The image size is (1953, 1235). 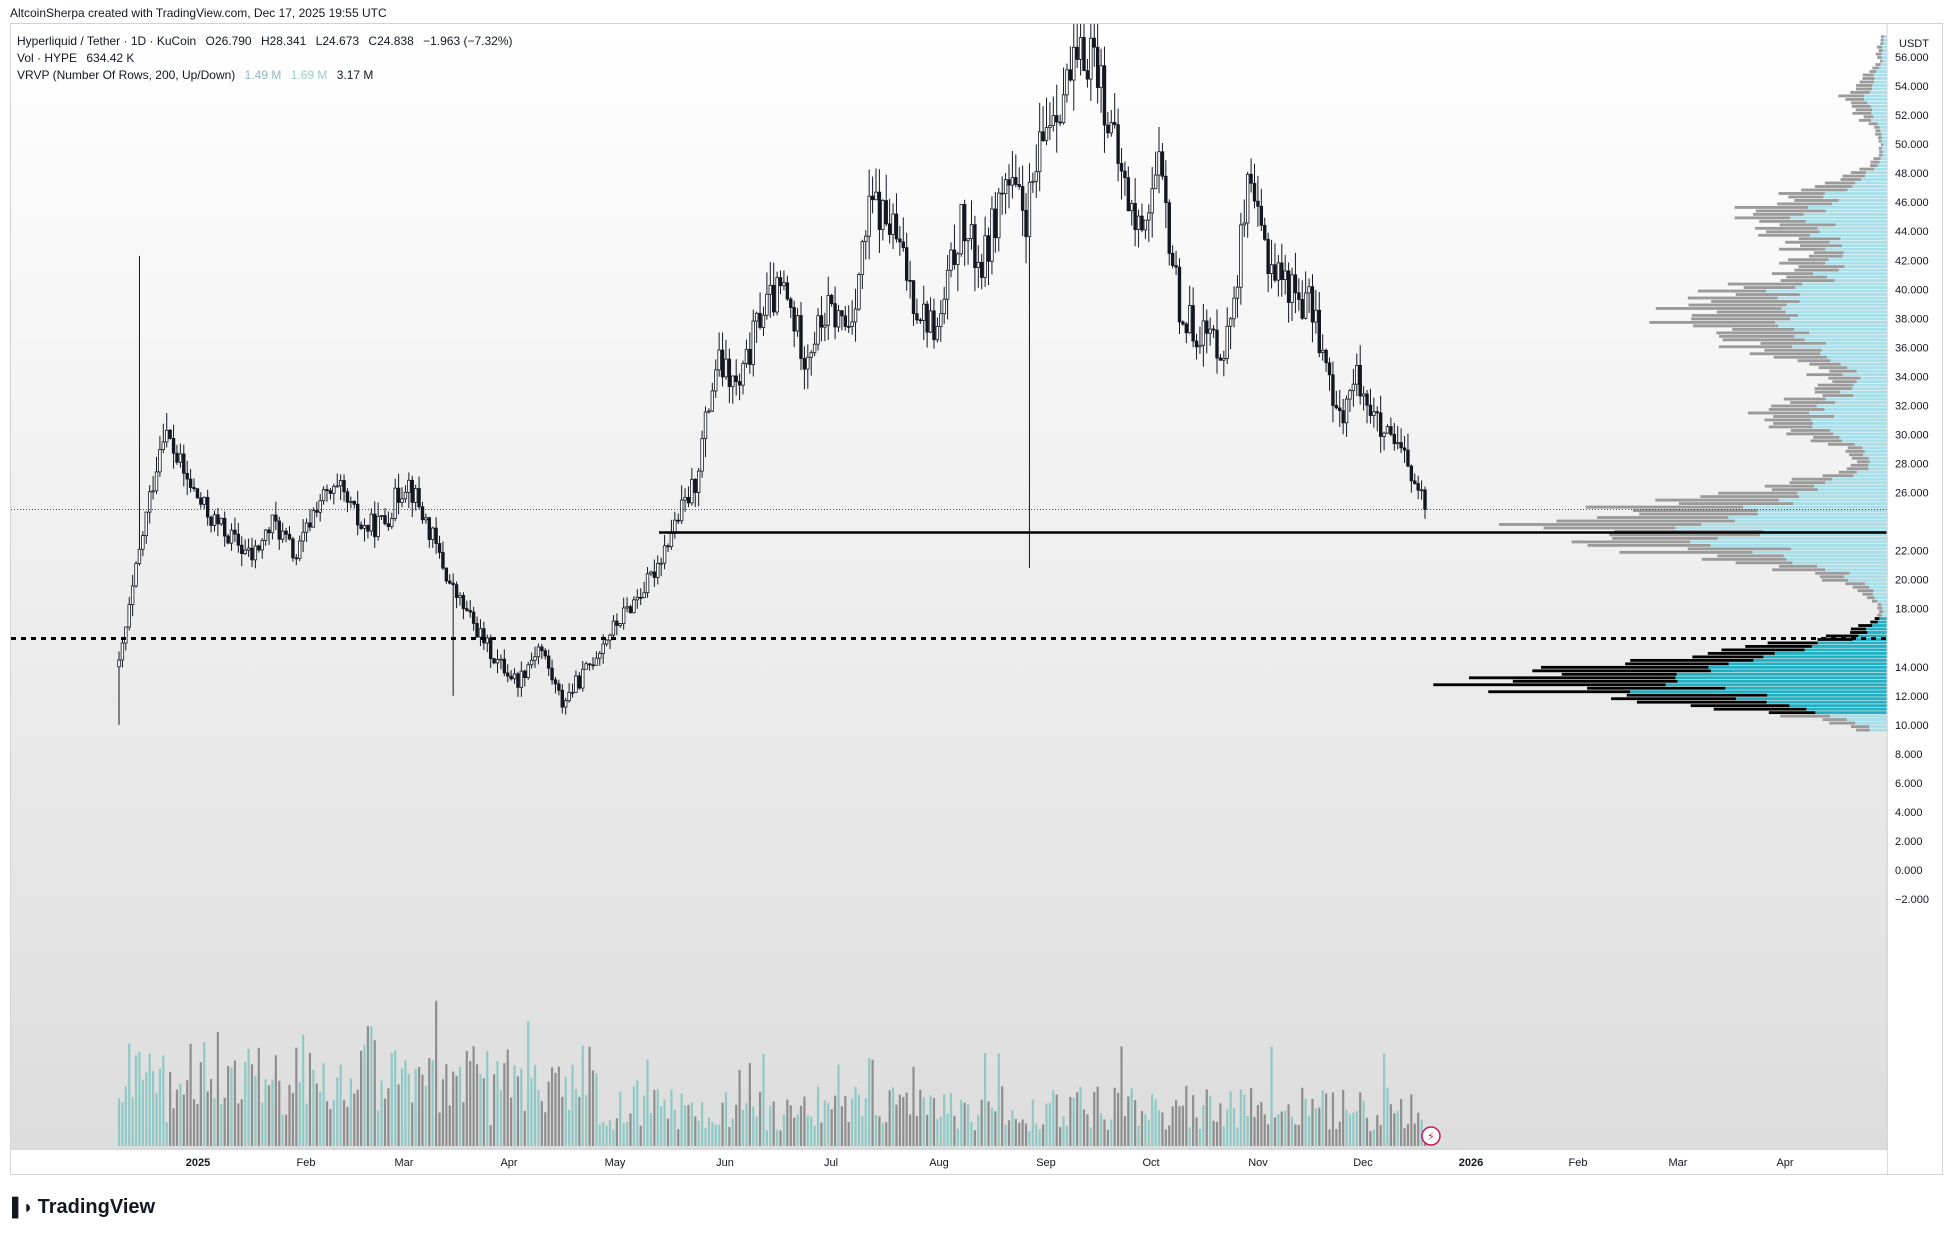 I want to click on legend-vrvp-label: VRVP (Number Of Rows, 200, Up/Down), so click(x=126, y=75).